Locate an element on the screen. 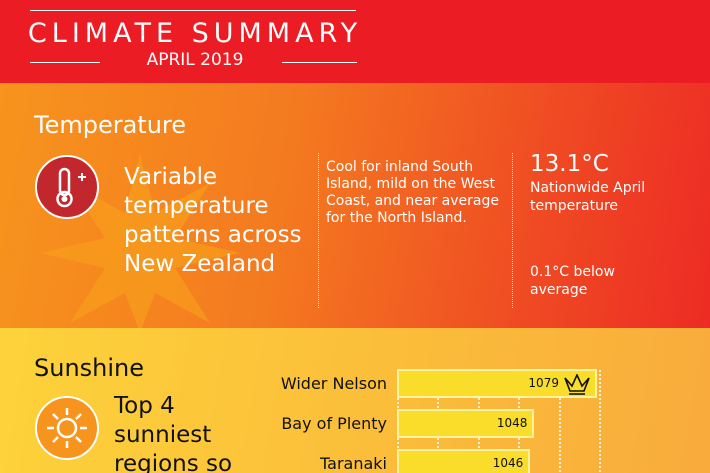  page-subtitle: APRIL 2019 is located at coordinates (195, 60).